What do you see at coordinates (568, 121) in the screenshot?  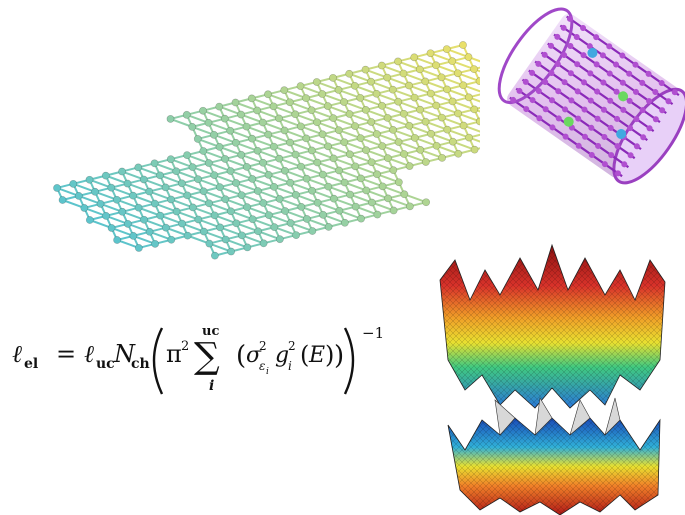 I see `dopant-atom` at bounding box center [568, 121].